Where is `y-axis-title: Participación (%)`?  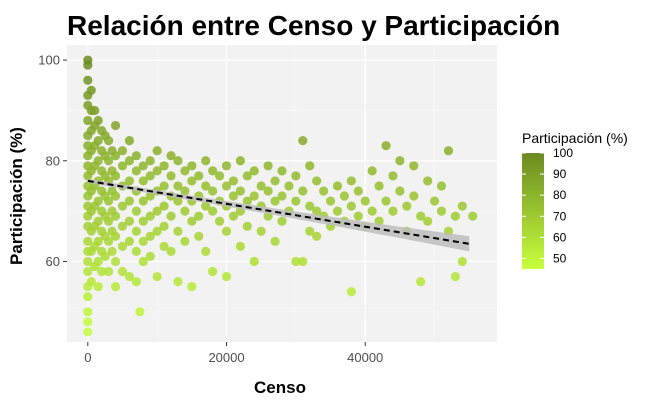 y-axis-title: Participación (%) is located at coordinates (16, 196).